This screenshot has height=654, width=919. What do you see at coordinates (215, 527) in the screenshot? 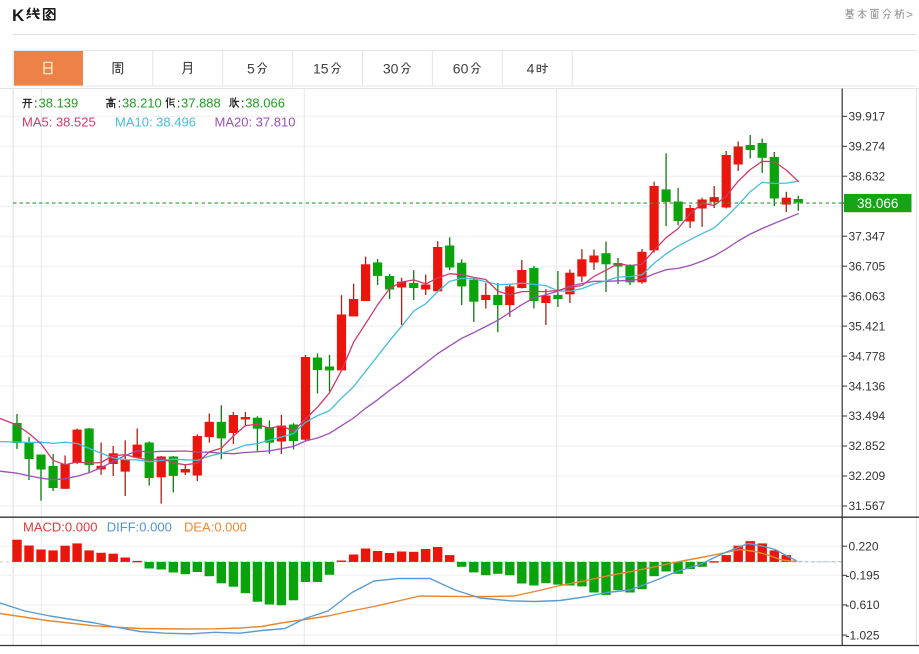
I see `svg-text: DEA:0.000` at bounding box center [215, 527].